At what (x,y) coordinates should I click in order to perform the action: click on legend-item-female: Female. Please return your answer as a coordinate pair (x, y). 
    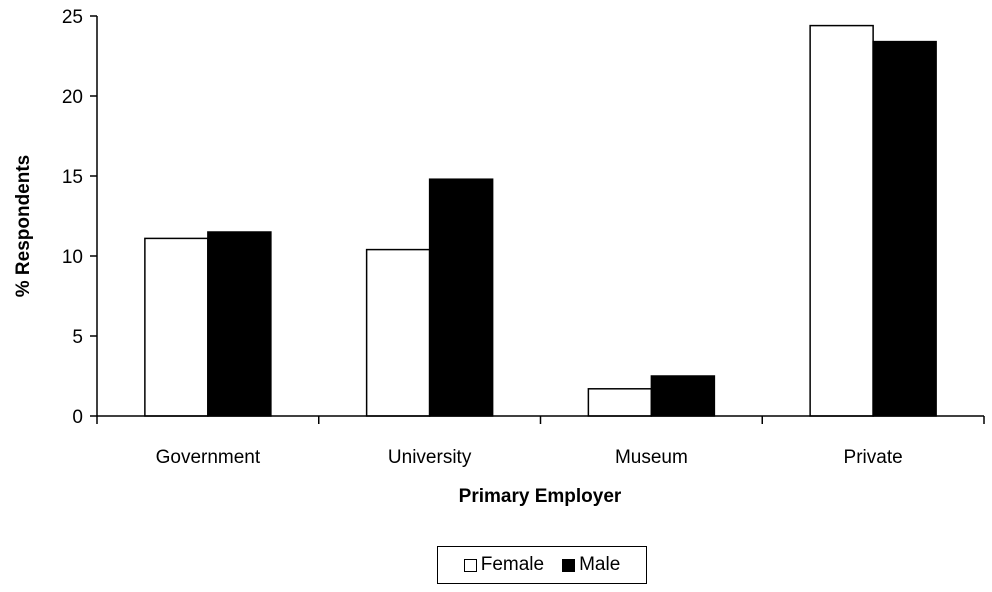
    Looking at the image, I should click on (504, 565).